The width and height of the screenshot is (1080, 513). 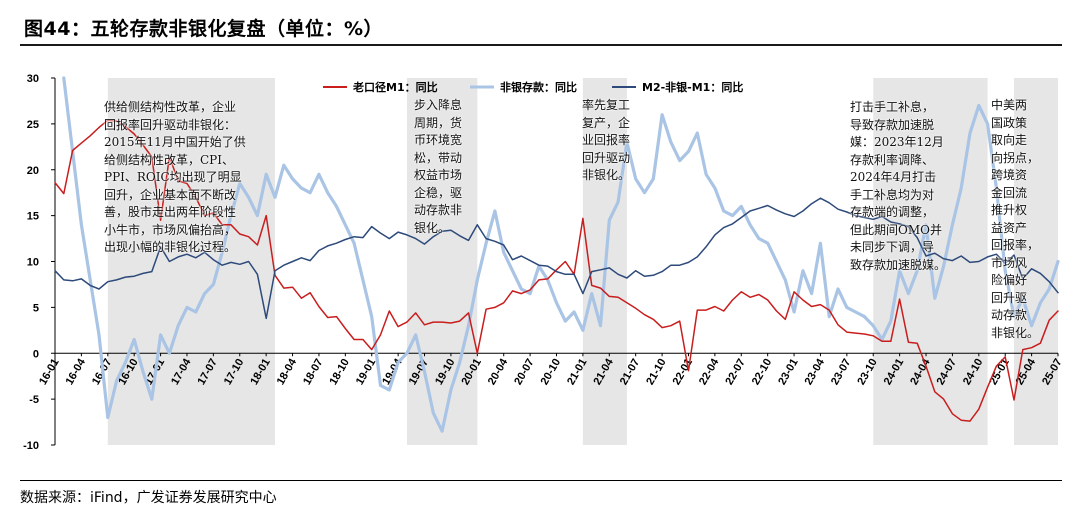 What do you see at coordinates (36, 308) in the screenshot?
I see `y-tick-label: 5` at bounding box center [36, 308].